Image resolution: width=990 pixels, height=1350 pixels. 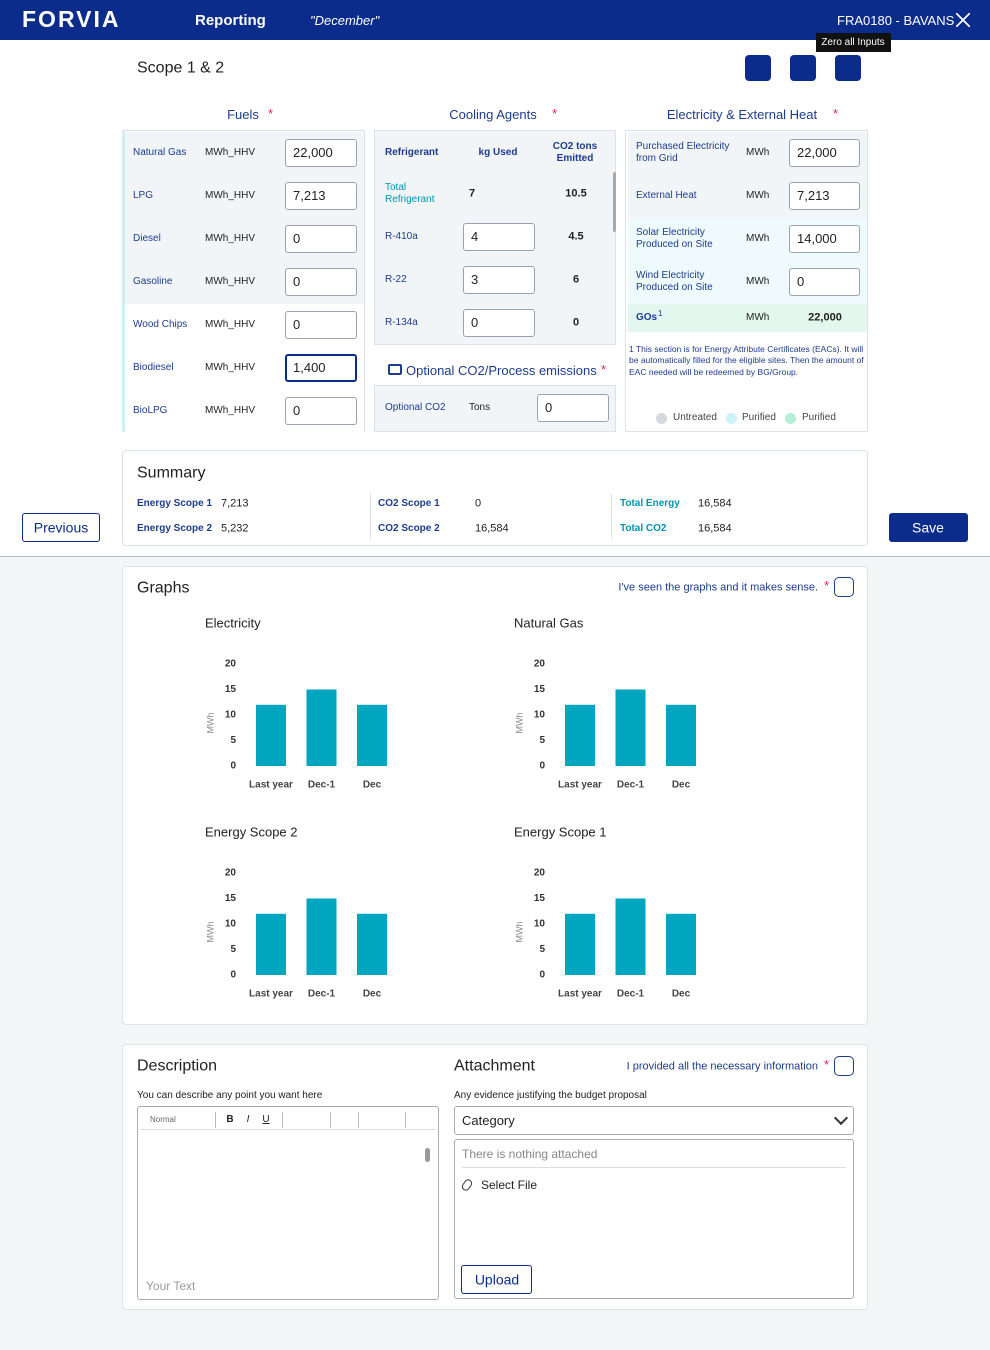 I want to click on button-label: Save, so click(x=928, y=527).